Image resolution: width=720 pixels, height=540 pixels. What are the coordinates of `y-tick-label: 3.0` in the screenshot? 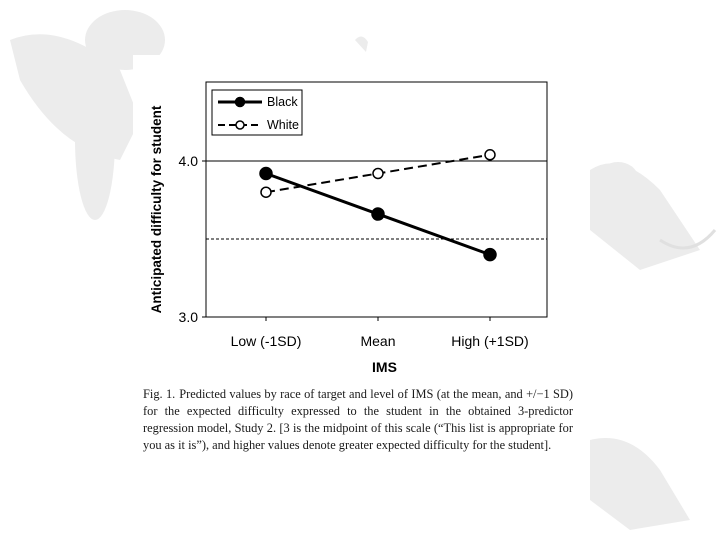 It's located at (189, 317).